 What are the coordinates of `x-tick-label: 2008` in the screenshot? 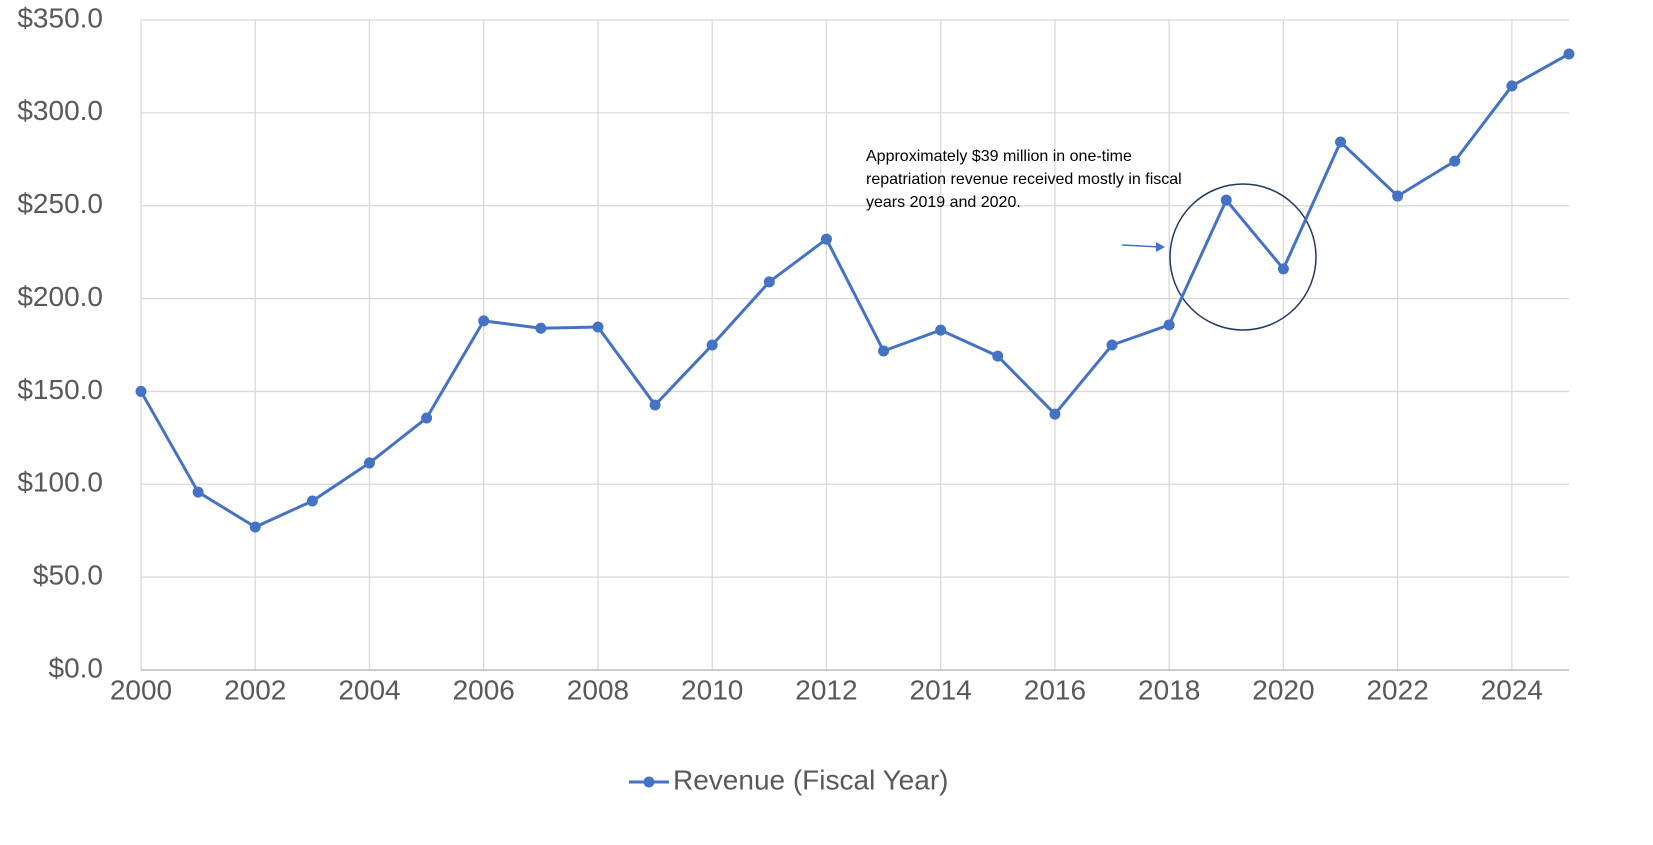 It's located at (598, 689).